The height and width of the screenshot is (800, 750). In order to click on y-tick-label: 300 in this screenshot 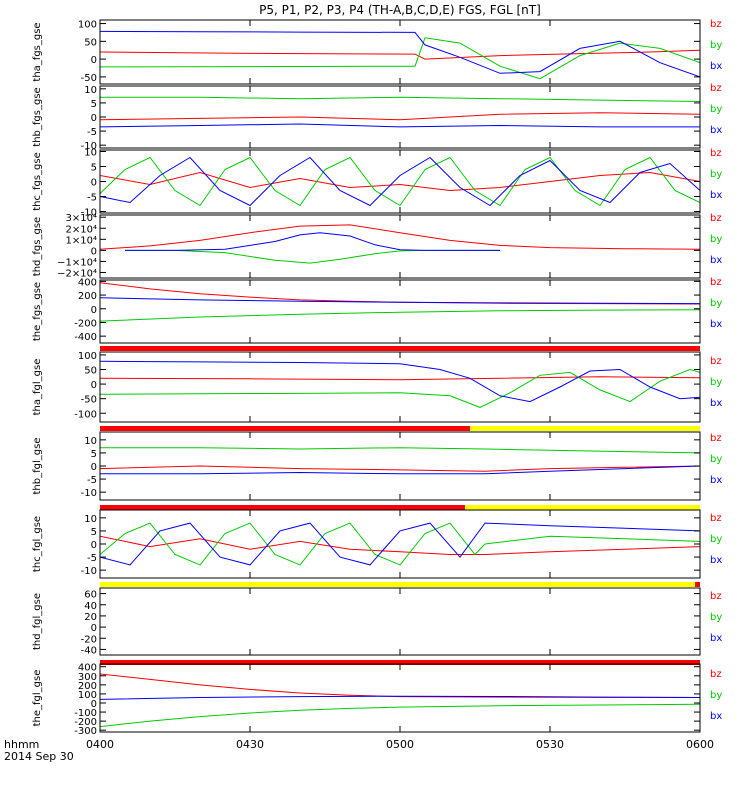, I will do `click(87, 677)`.